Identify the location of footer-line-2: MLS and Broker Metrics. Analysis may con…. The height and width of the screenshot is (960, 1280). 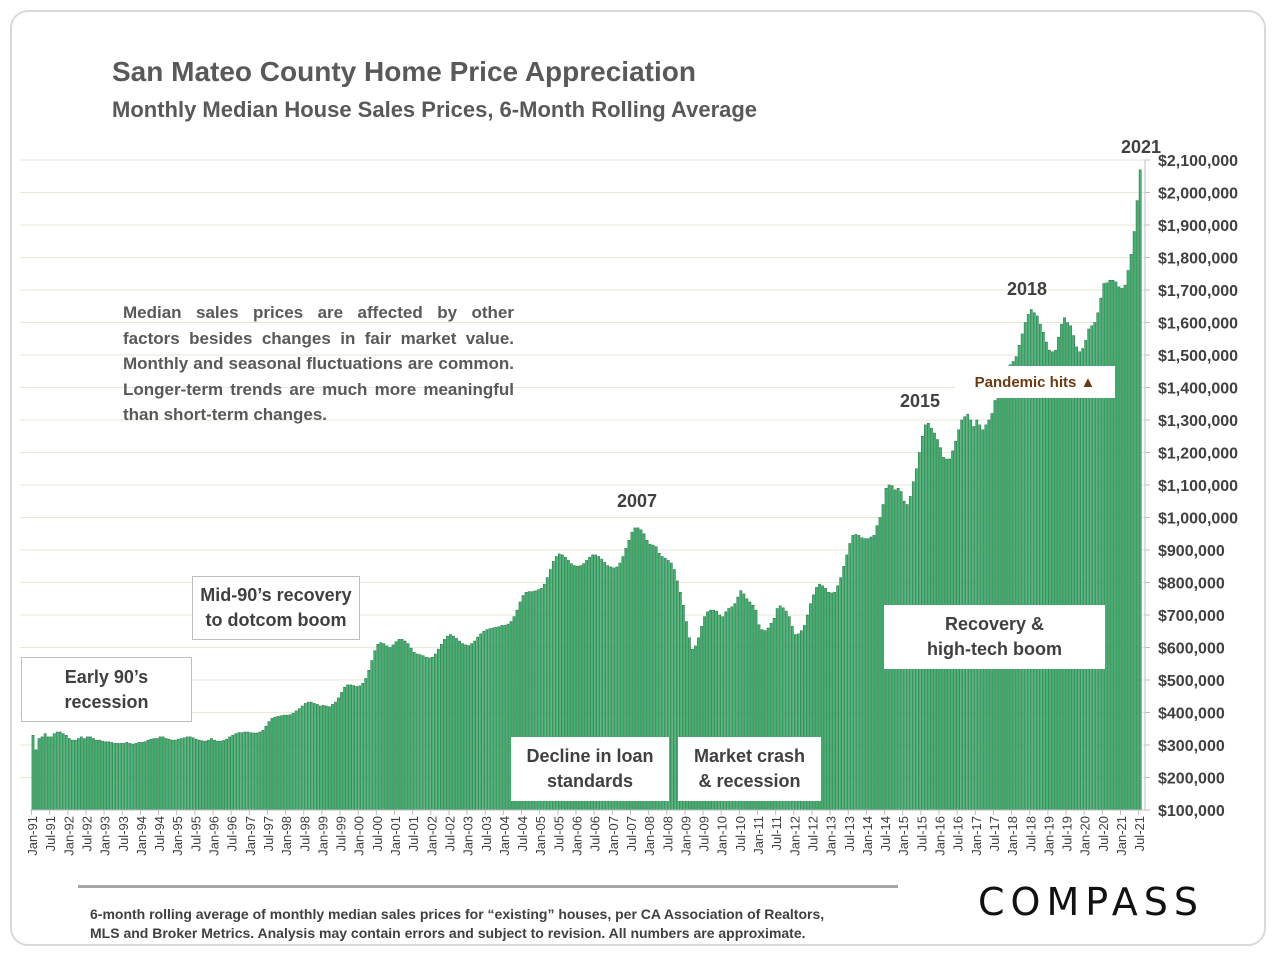
(448, 933).